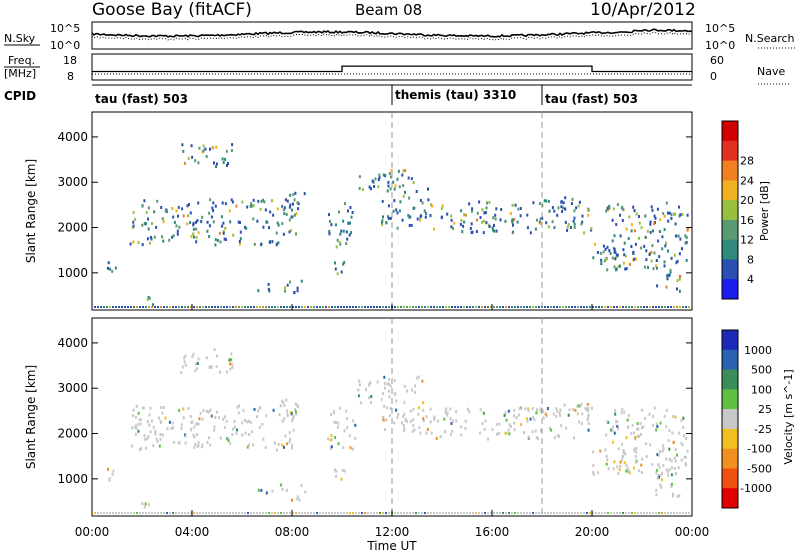  What do you see at coordinates (392, 69) in the screenshot?
I see `frequency-line` at bounding box center [392, 69].